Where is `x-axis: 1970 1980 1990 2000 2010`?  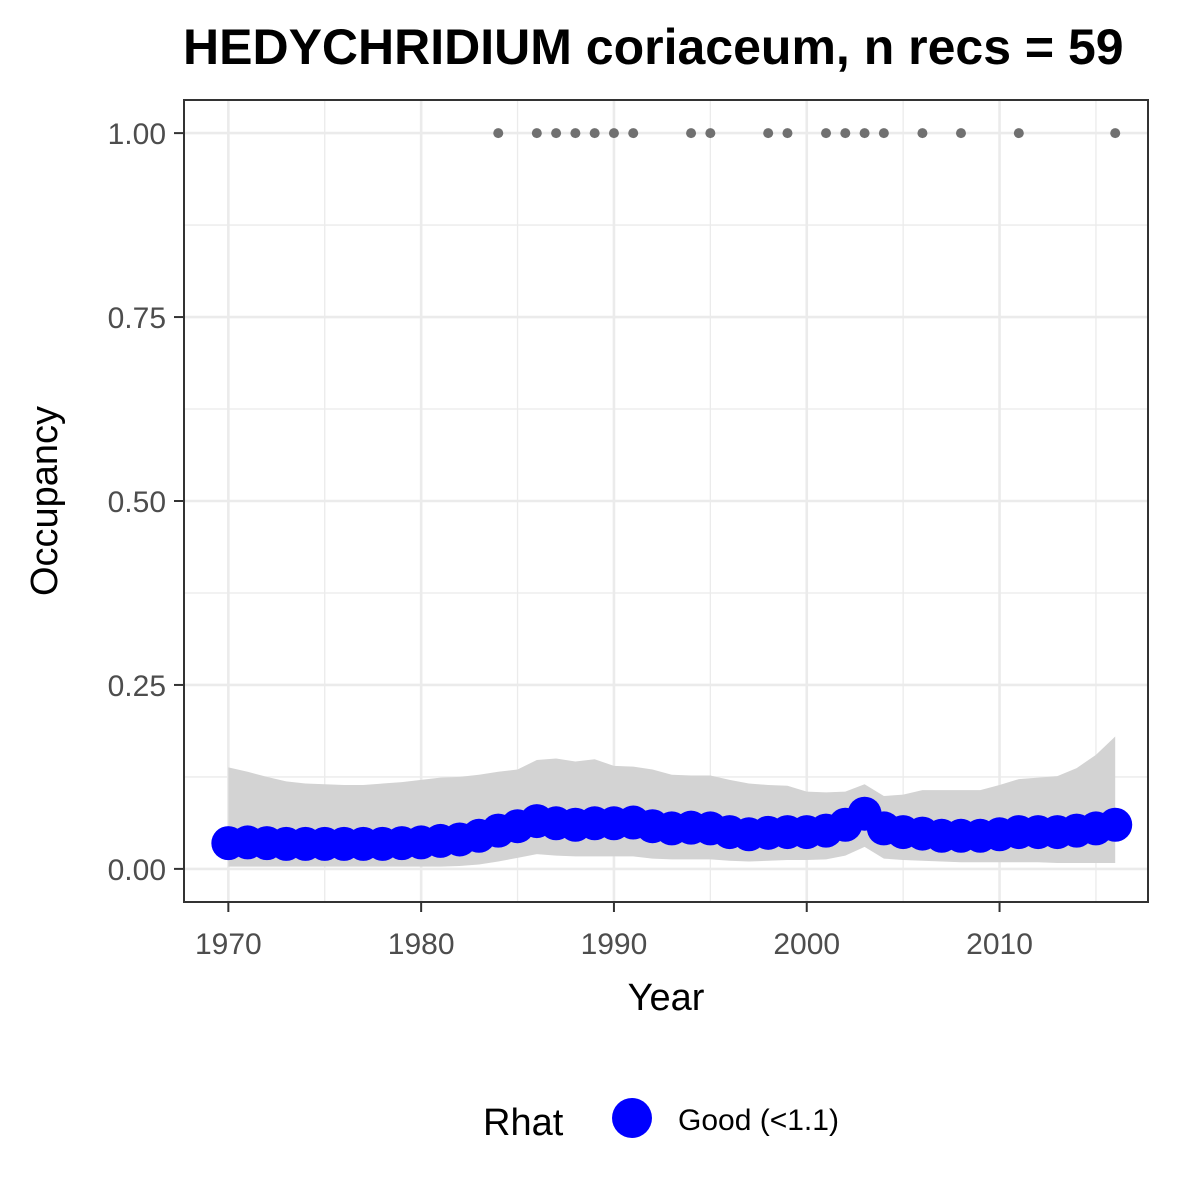
x-axis: 1970 1980 1990 2000 2010 is located at coordinates (614, 931).